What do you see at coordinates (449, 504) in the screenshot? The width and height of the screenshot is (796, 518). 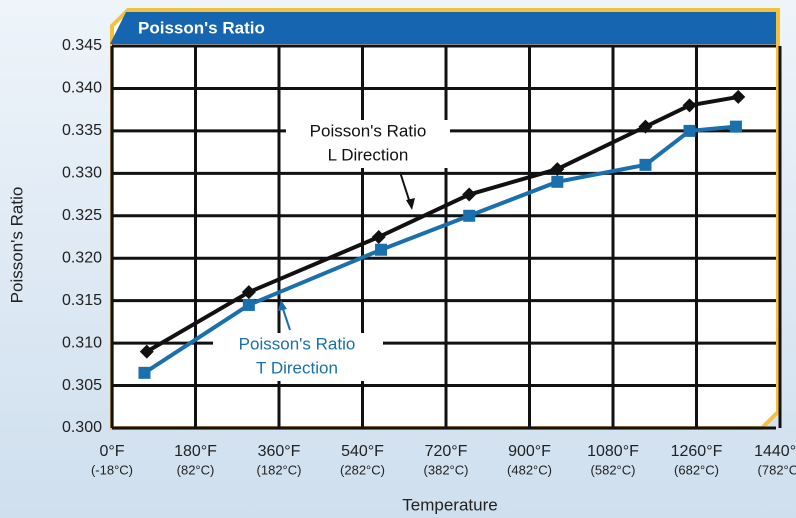 I see `x-axis-label: Temperature` at bounding box center [449, 504].